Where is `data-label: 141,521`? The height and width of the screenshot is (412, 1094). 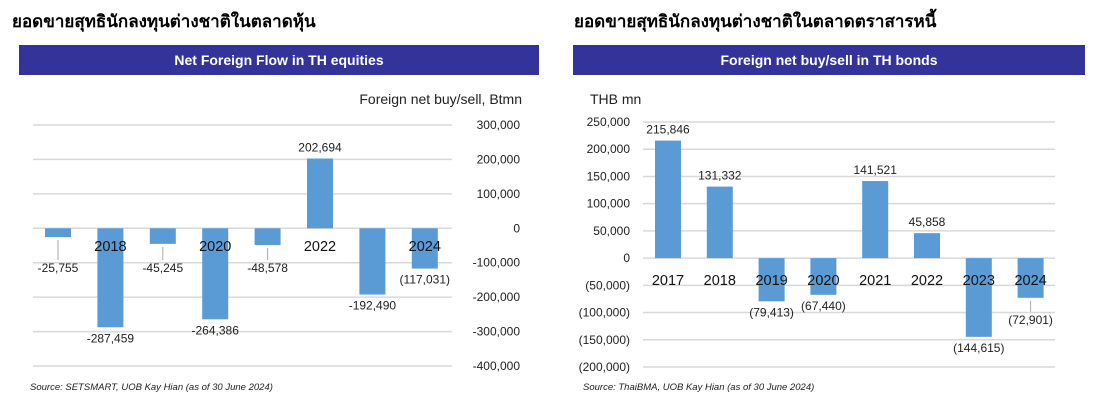
data-label: 141,521 is located at coordinates (876, 170).